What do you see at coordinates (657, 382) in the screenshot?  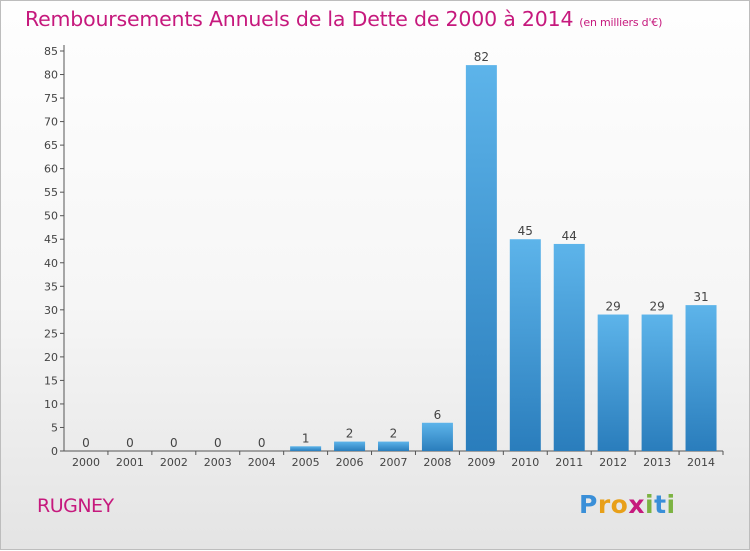 I see `bar-2013` at bounding box center [657, 382].